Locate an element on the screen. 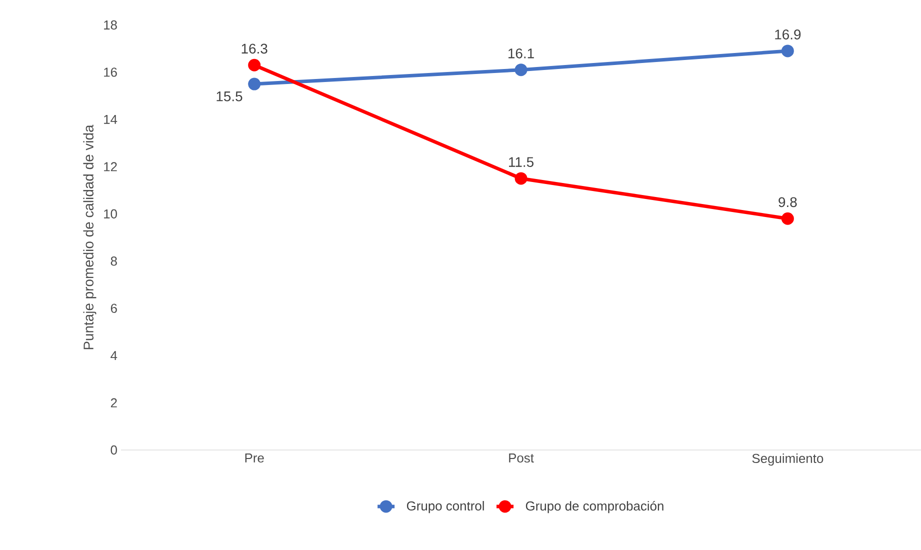 The width and height of the screenshot is (921, 550). y-axis-title: Puntaje promedio de calidad de vida is located at coordinates (89, 237).